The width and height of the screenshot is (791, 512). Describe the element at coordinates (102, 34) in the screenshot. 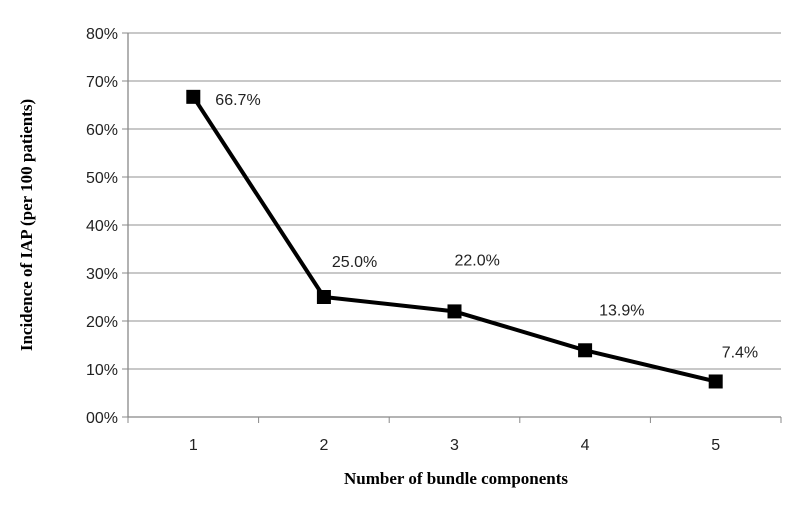

I see `y-tick-label: 80%` at that location.